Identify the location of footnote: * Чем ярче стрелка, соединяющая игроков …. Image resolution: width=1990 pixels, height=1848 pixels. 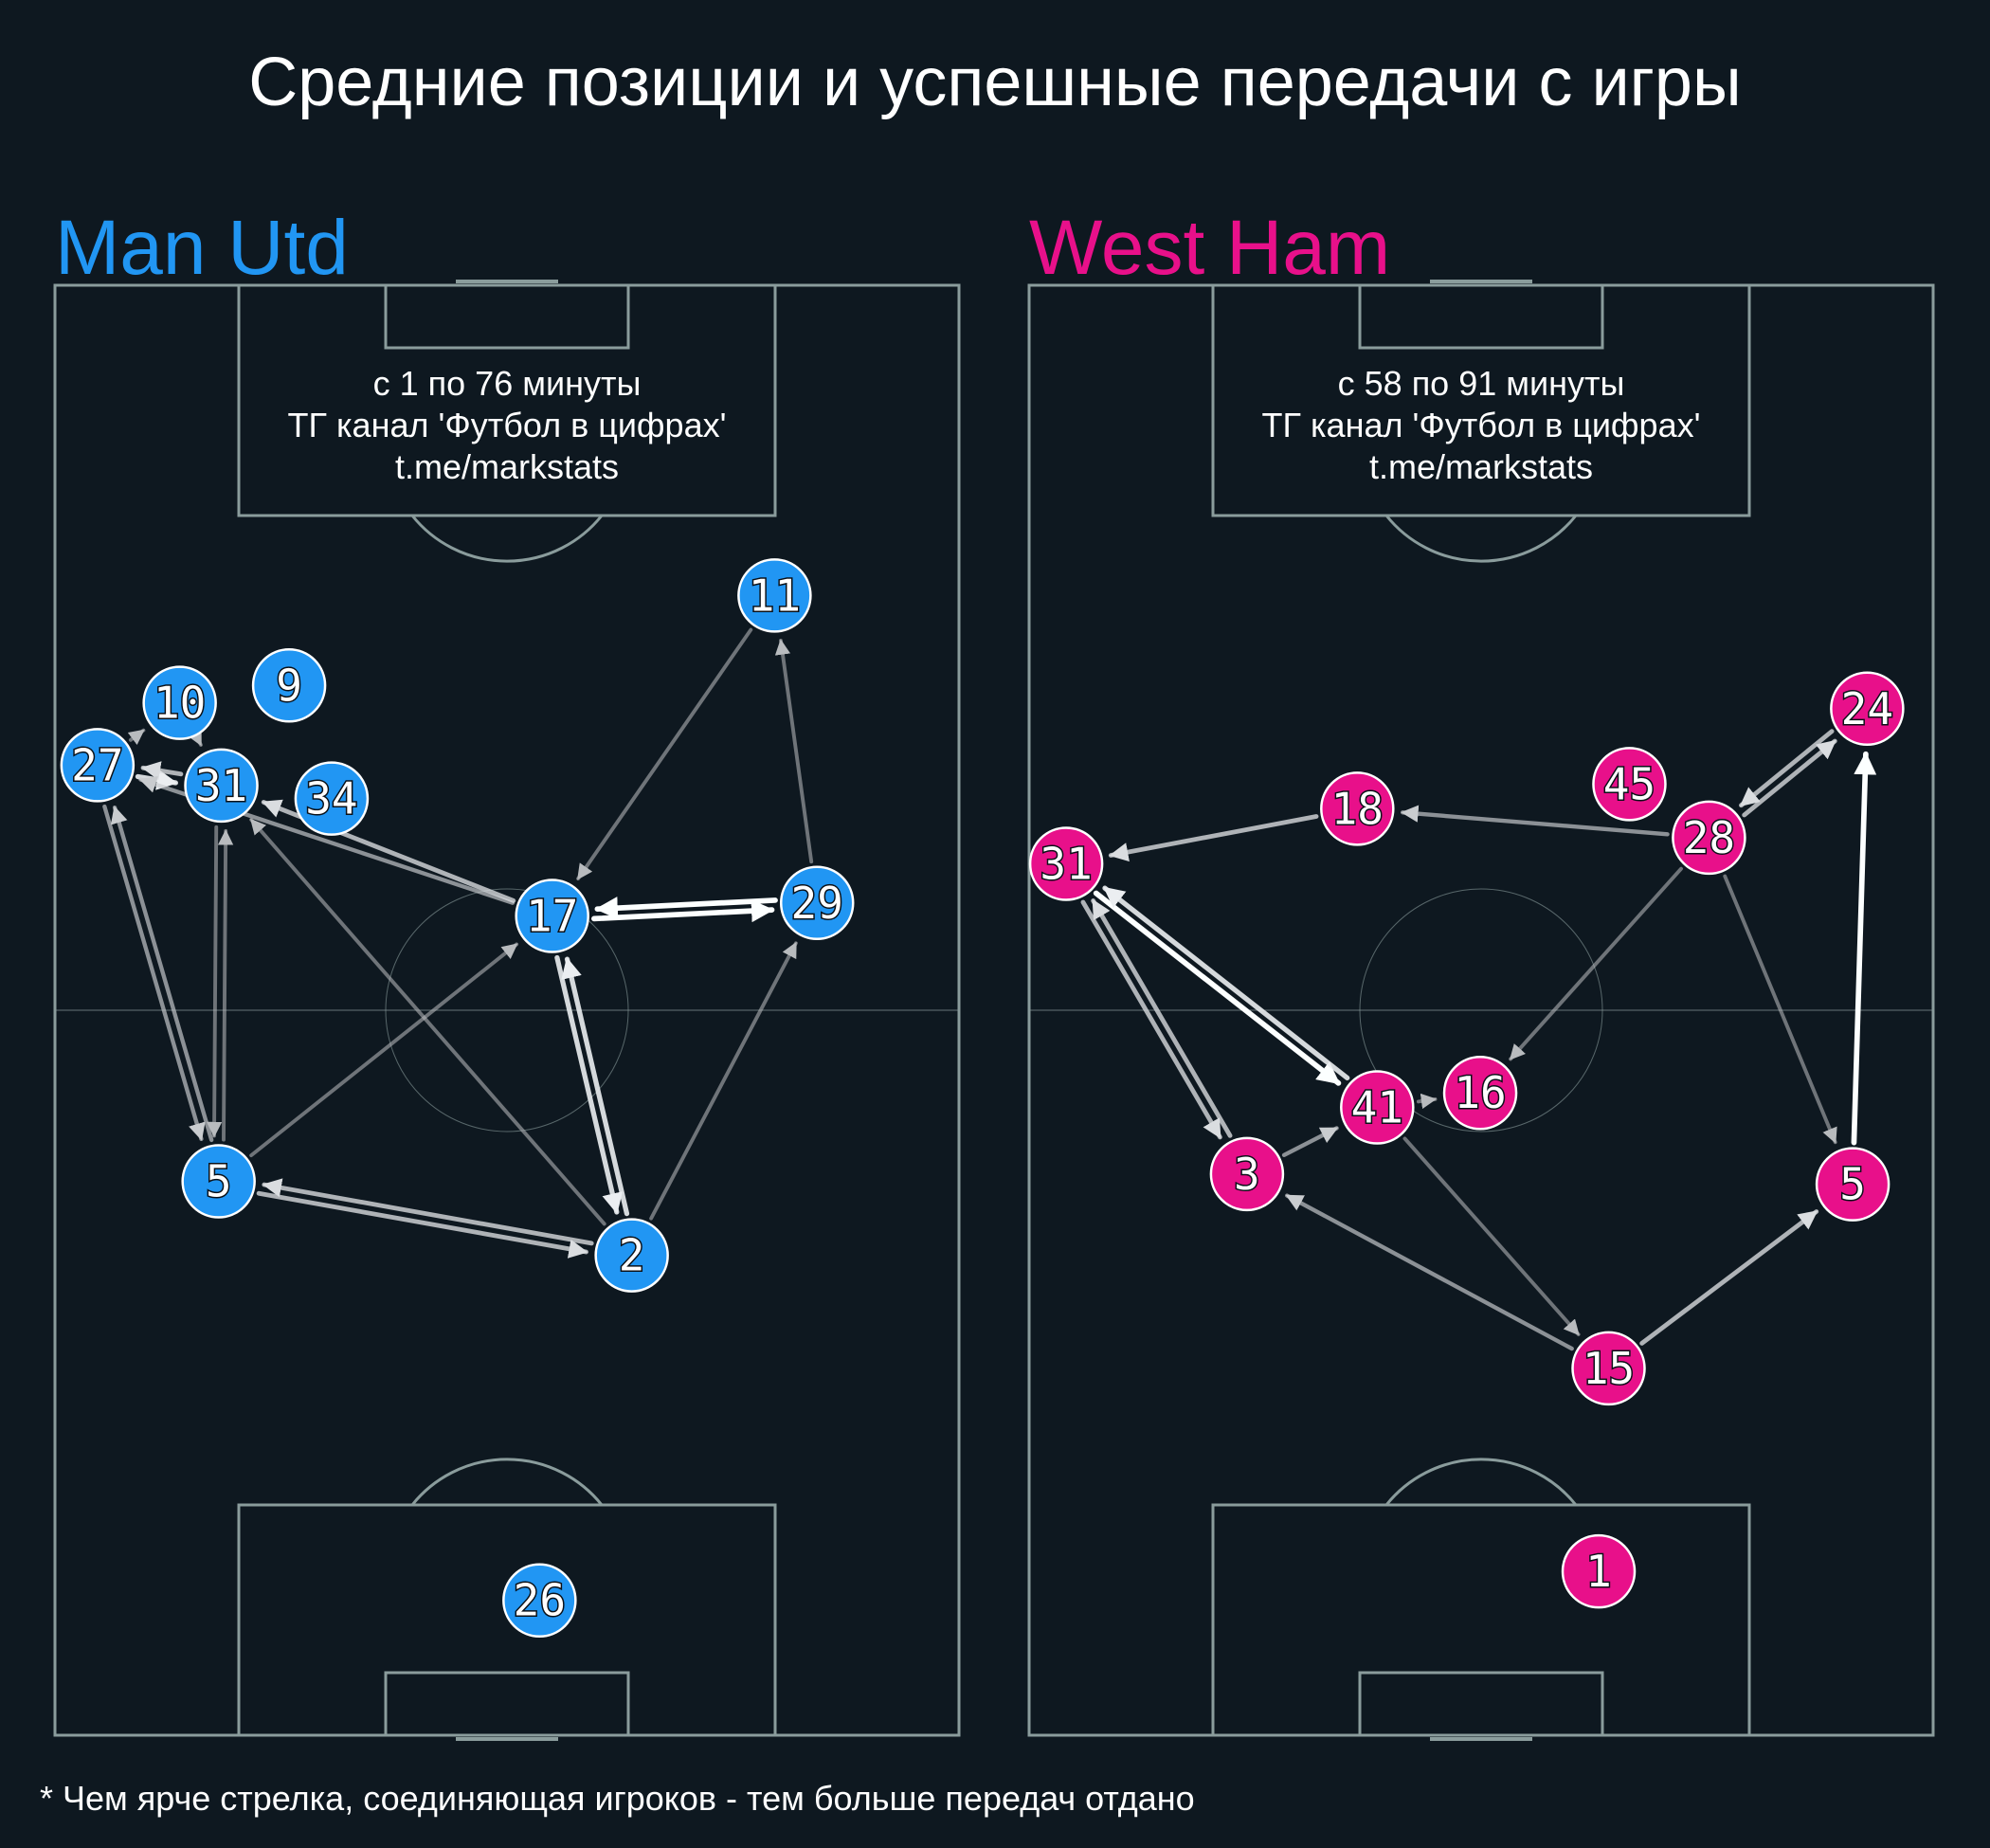
(617, 1799).